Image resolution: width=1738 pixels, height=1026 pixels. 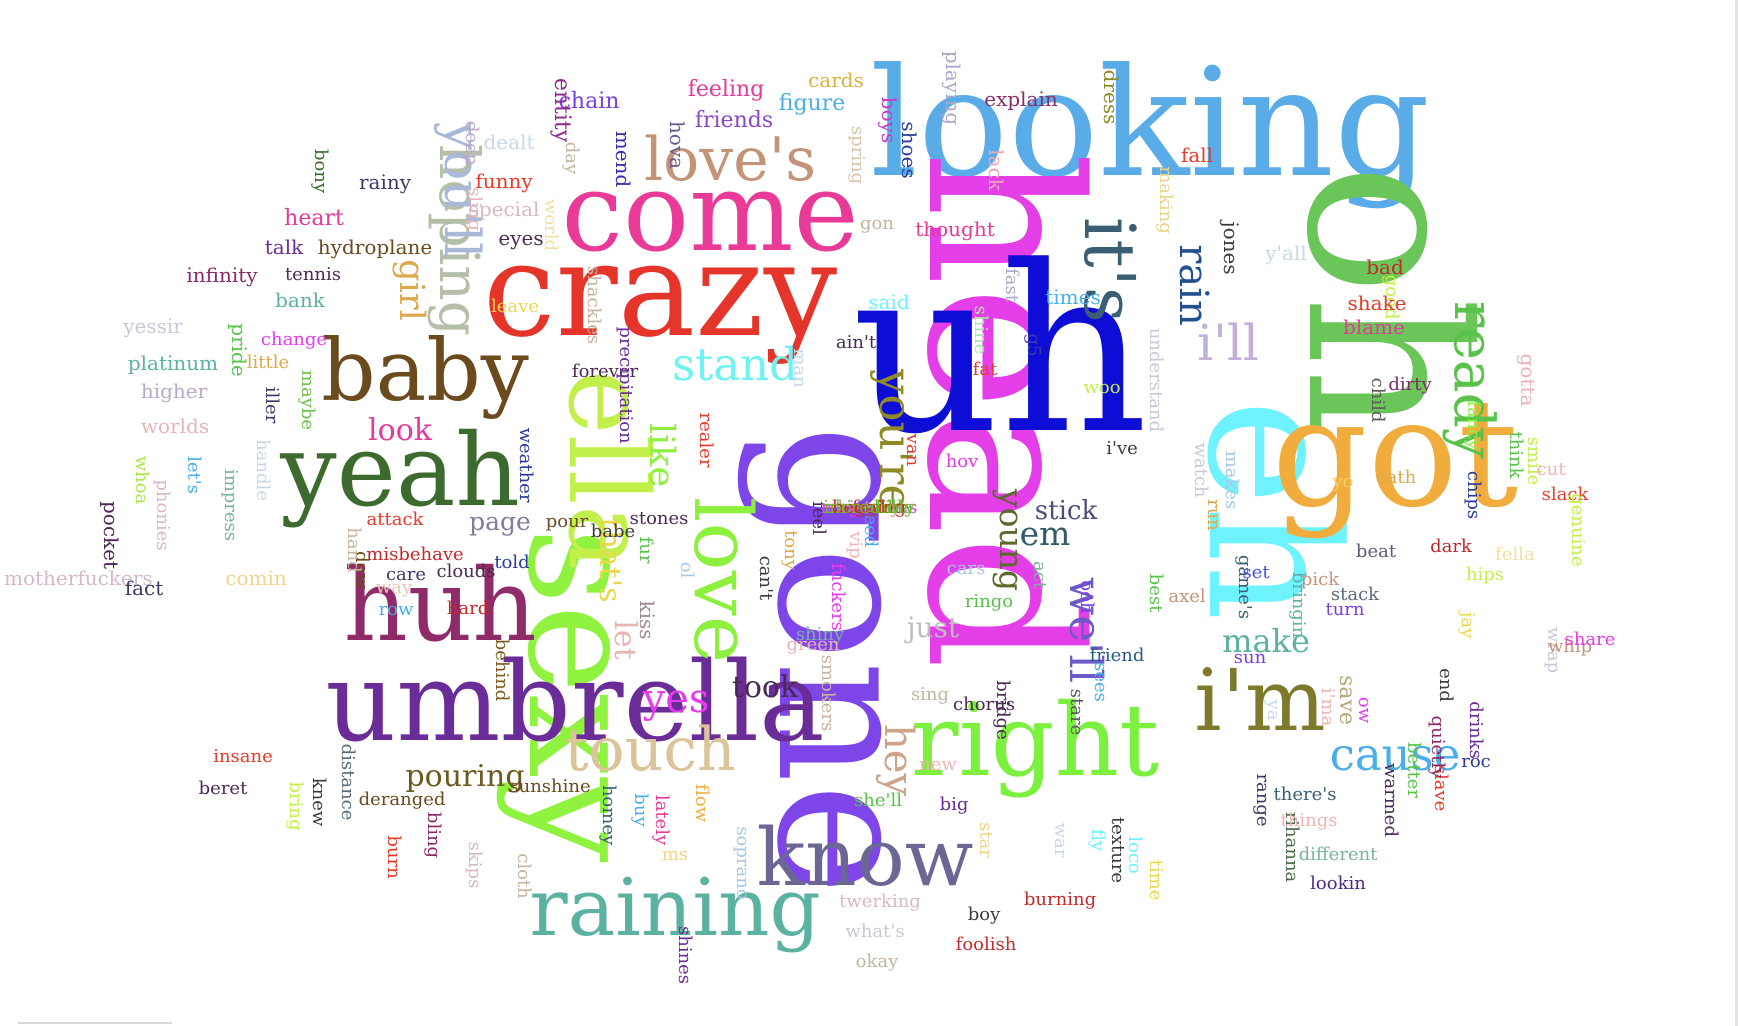 What do you see at coordinates (985, 840) in the screenshot?
I see `cloud-word: star` at bounding box center [985, 840].